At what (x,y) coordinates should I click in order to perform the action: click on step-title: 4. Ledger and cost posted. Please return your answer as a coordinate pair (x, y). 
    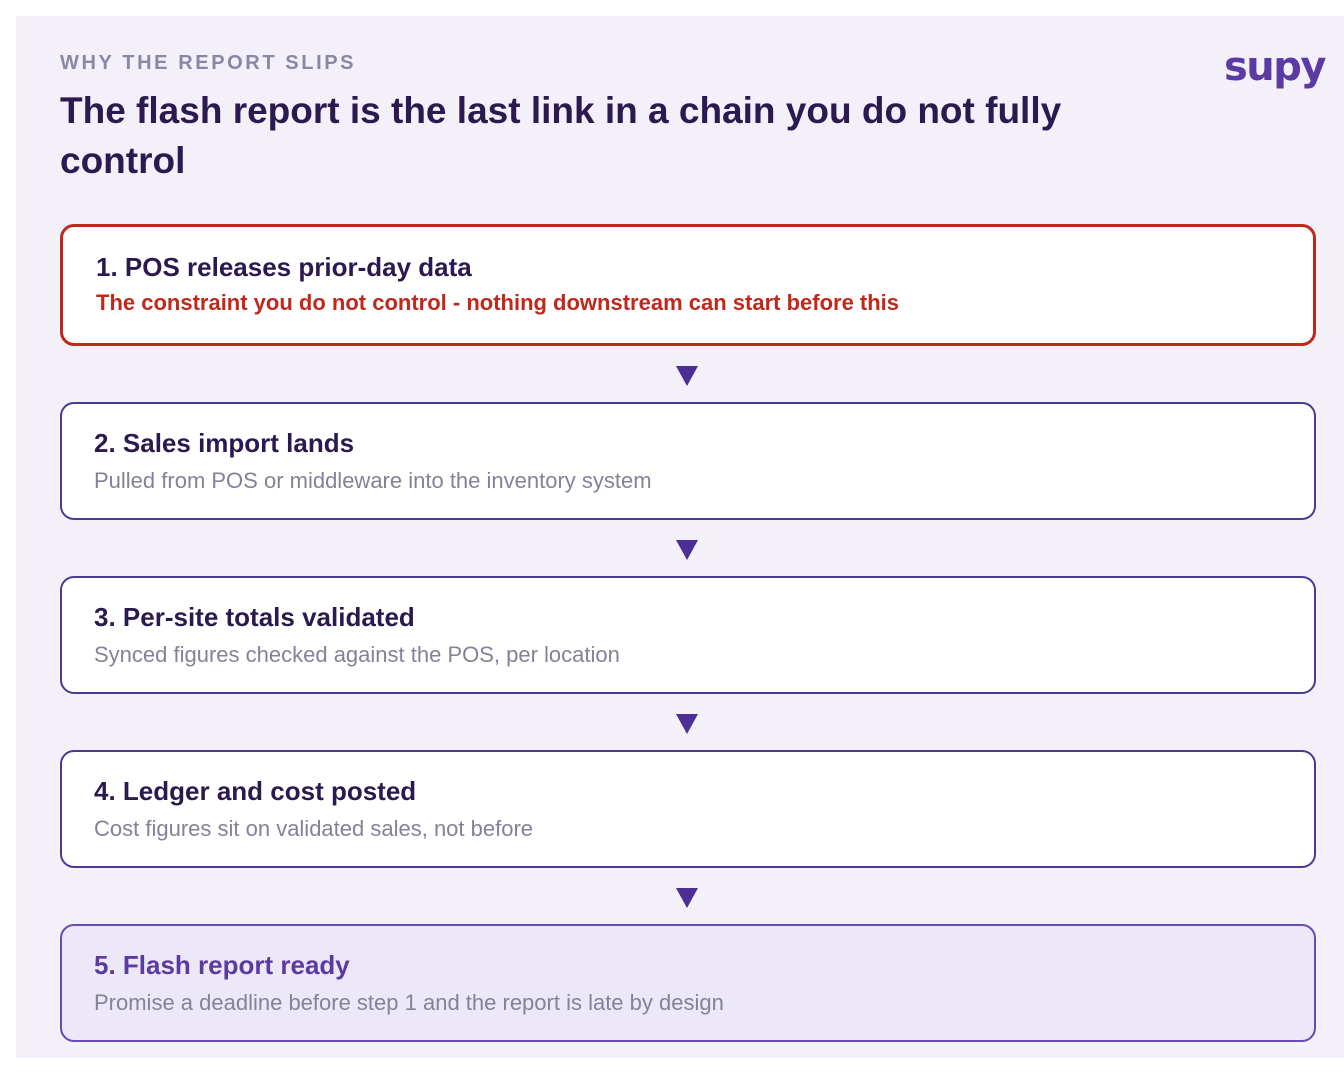
    Looking at the image, I should click on (255, 791).